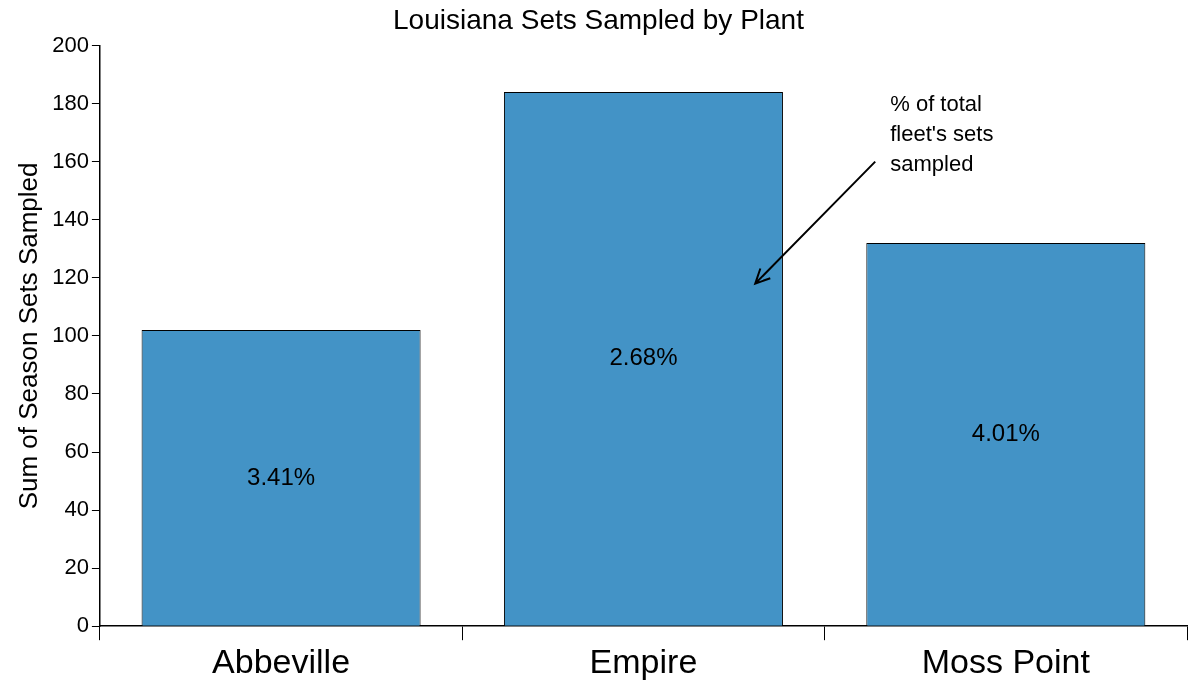 This screenshot has width=1189, height=687. Describe the element at coordinates (27, 336) in the screenshot. I see `y-axis-title: Sum of Season Sets Sampled` at that location.